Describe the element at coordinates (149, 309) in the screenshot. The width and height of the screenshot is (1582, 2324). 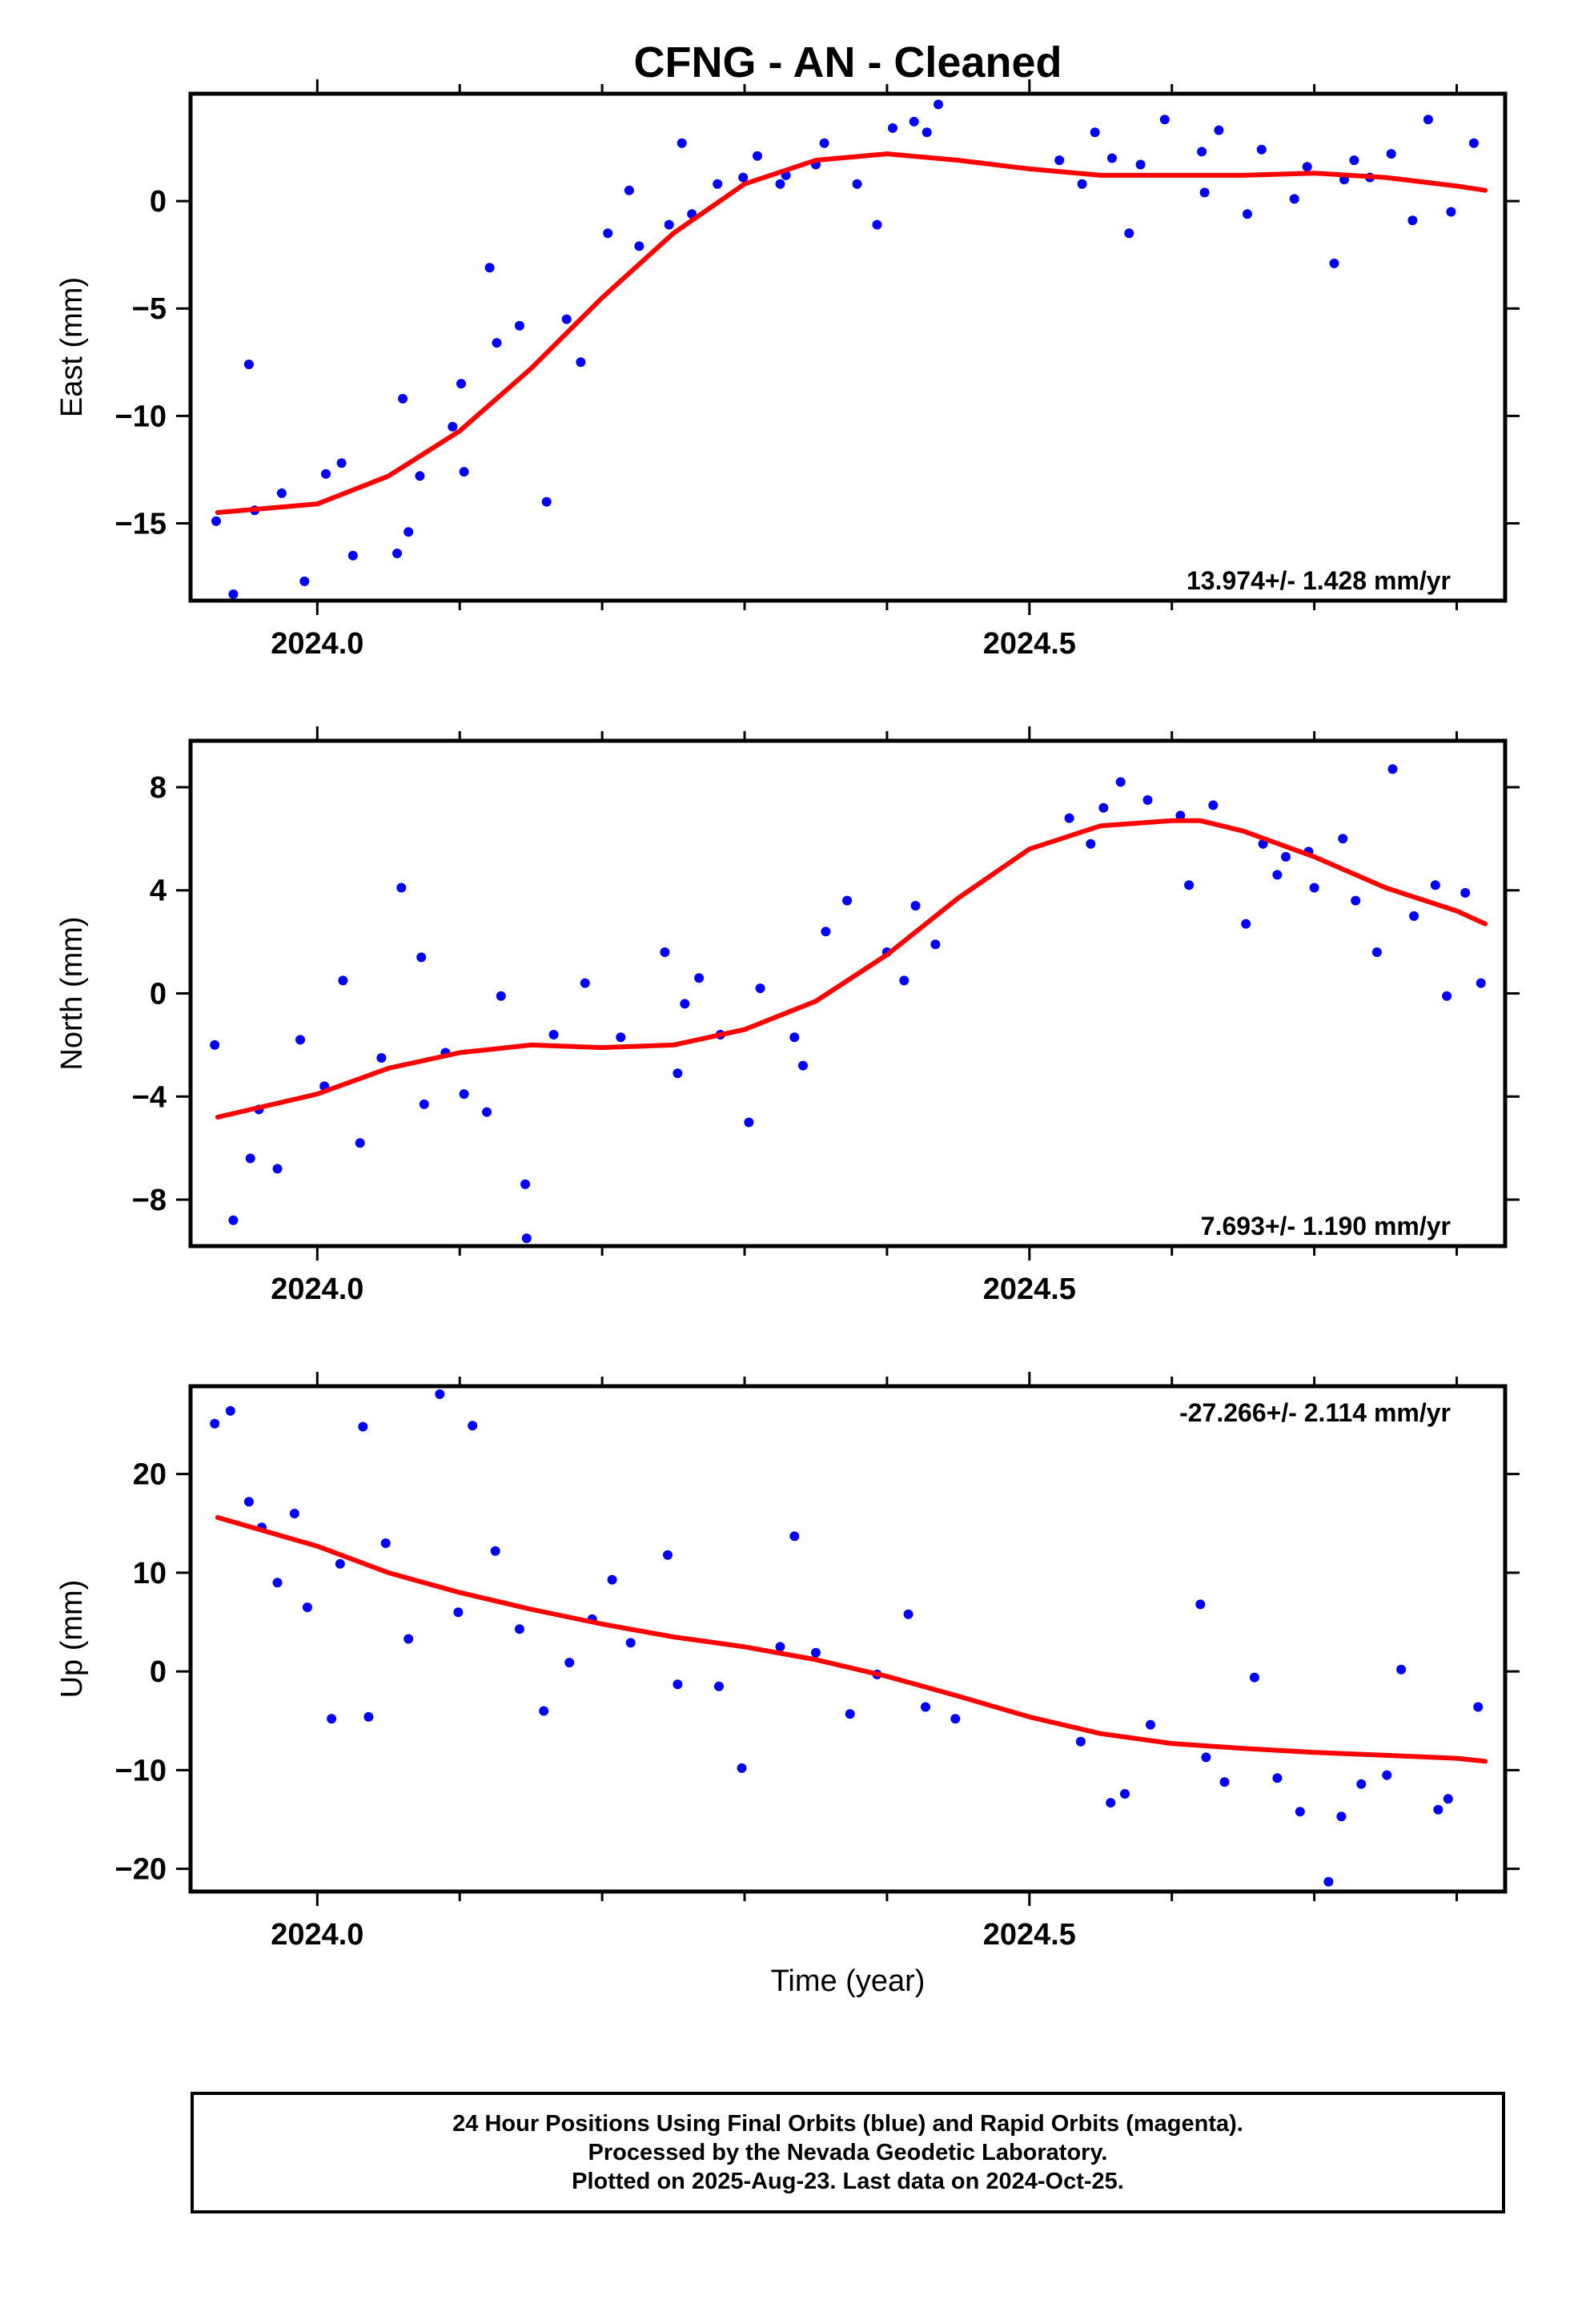
I see `east-y-tick-label: −5` at that location.